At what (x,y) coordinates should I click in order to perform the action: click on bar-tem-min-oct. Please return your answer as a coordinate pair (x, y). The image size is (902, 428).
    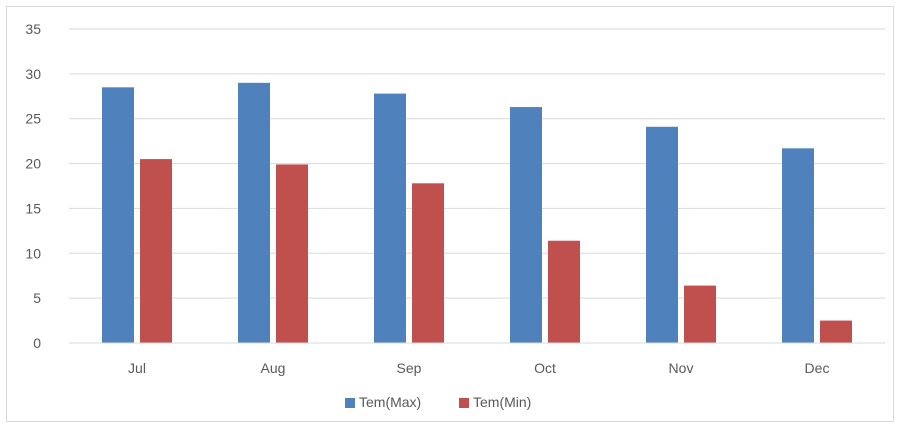
    Looking at the image, I should click on (564, 291).